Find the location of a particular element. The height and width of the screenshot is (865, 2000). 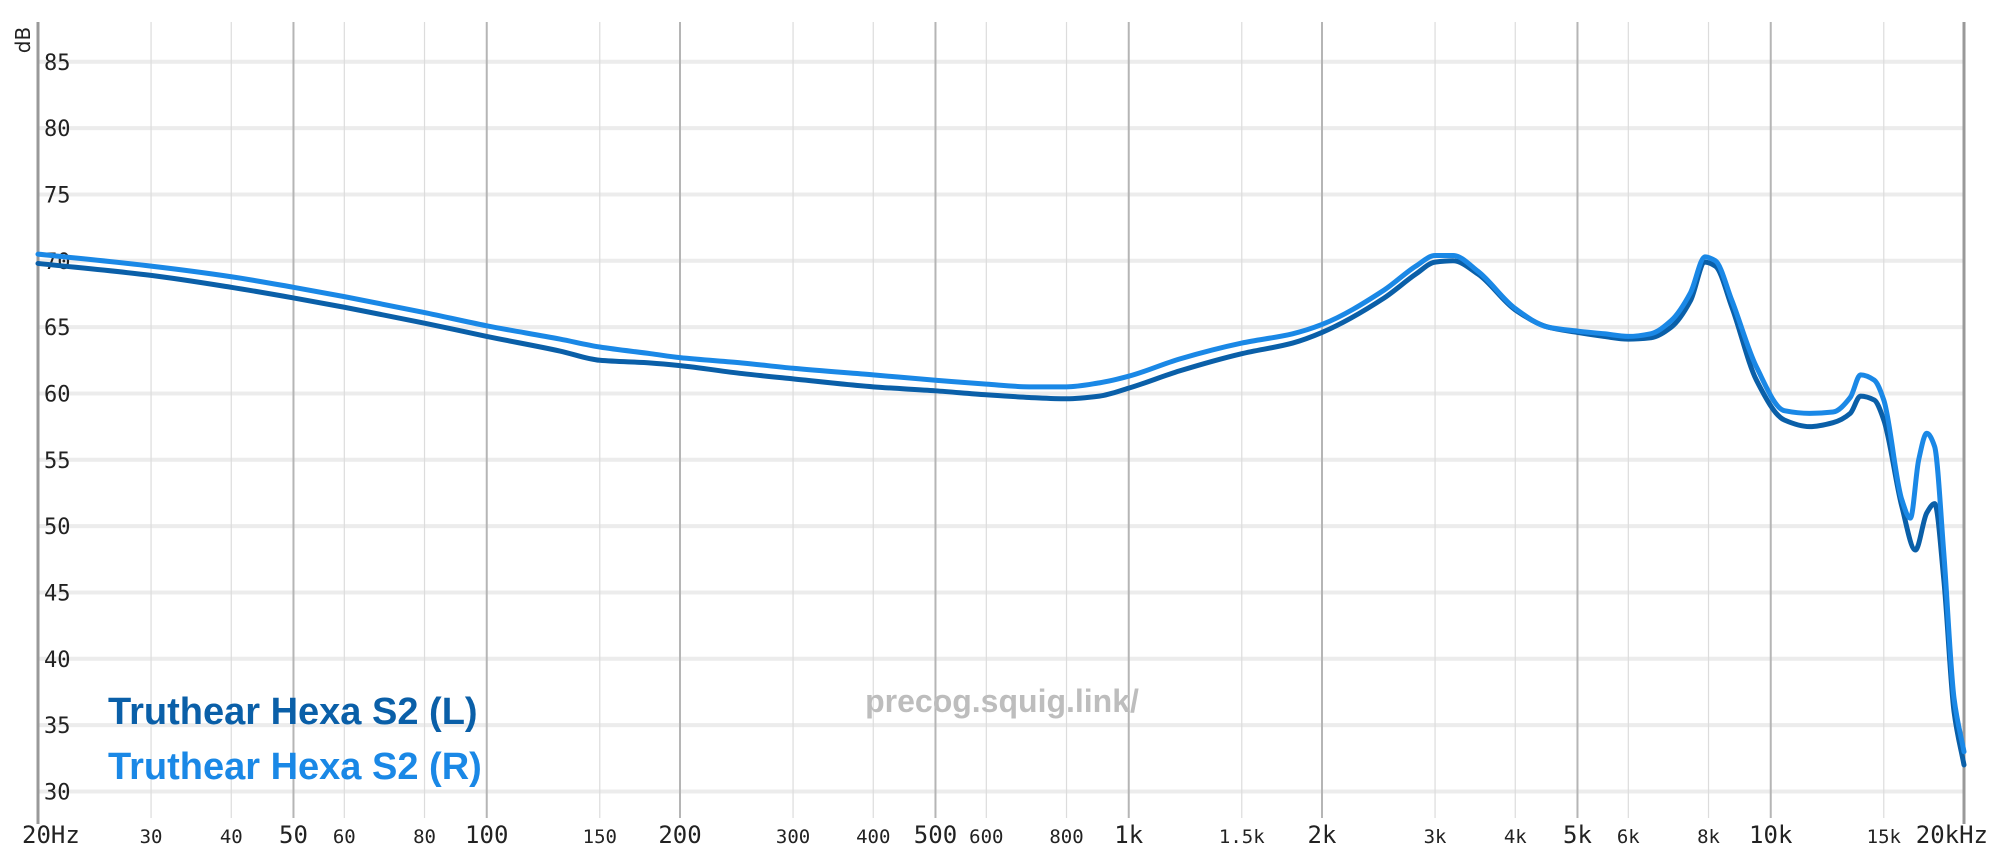

y-axis-label: dB is located at coordinates (23, 40).